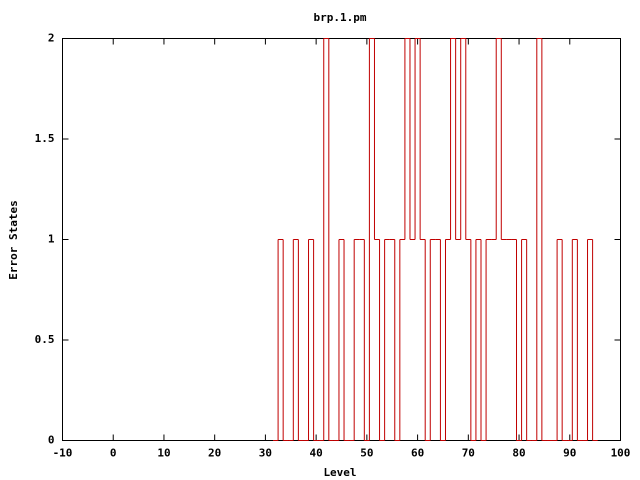 This screenshot has height=480, width=640. Describe the element at coordinates (51, 38) in the screenshot. I see `y-tick-label: 2` at that location.